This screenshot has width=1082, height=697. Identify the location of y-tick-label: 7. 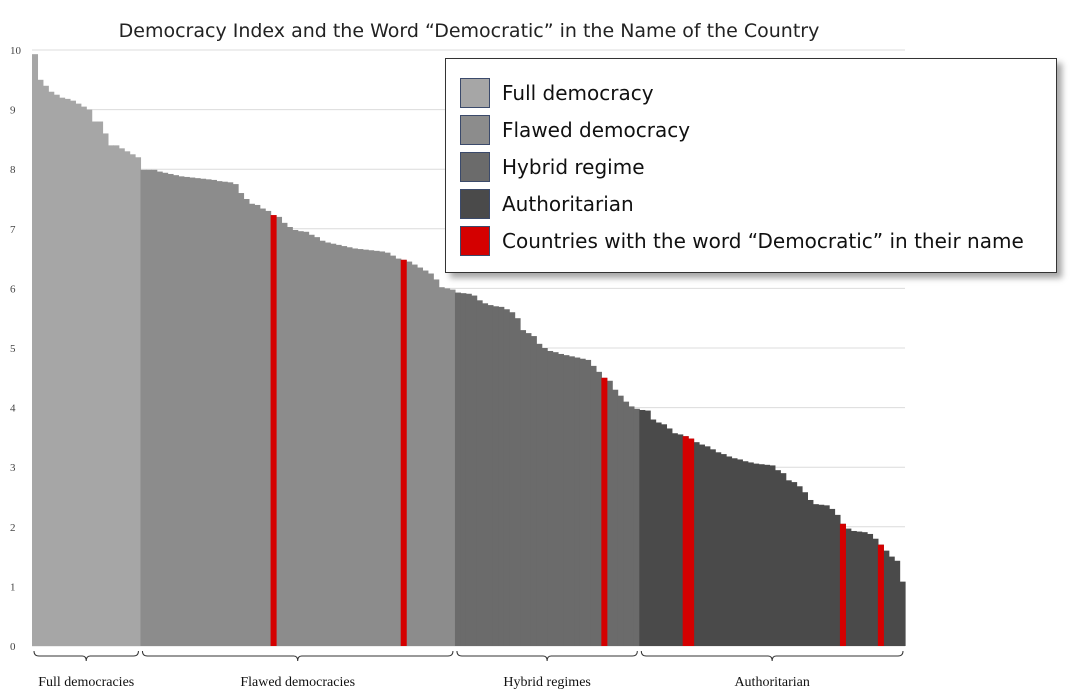
(13, 230).